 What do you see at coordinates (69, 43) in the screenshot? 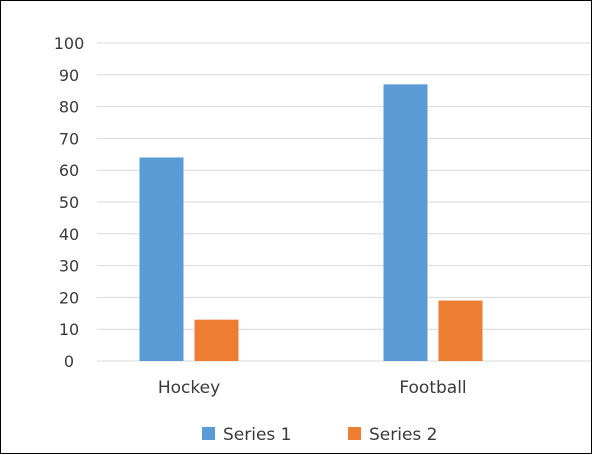
I see `y-tick-label: 100` at bounding box center [69, 43].